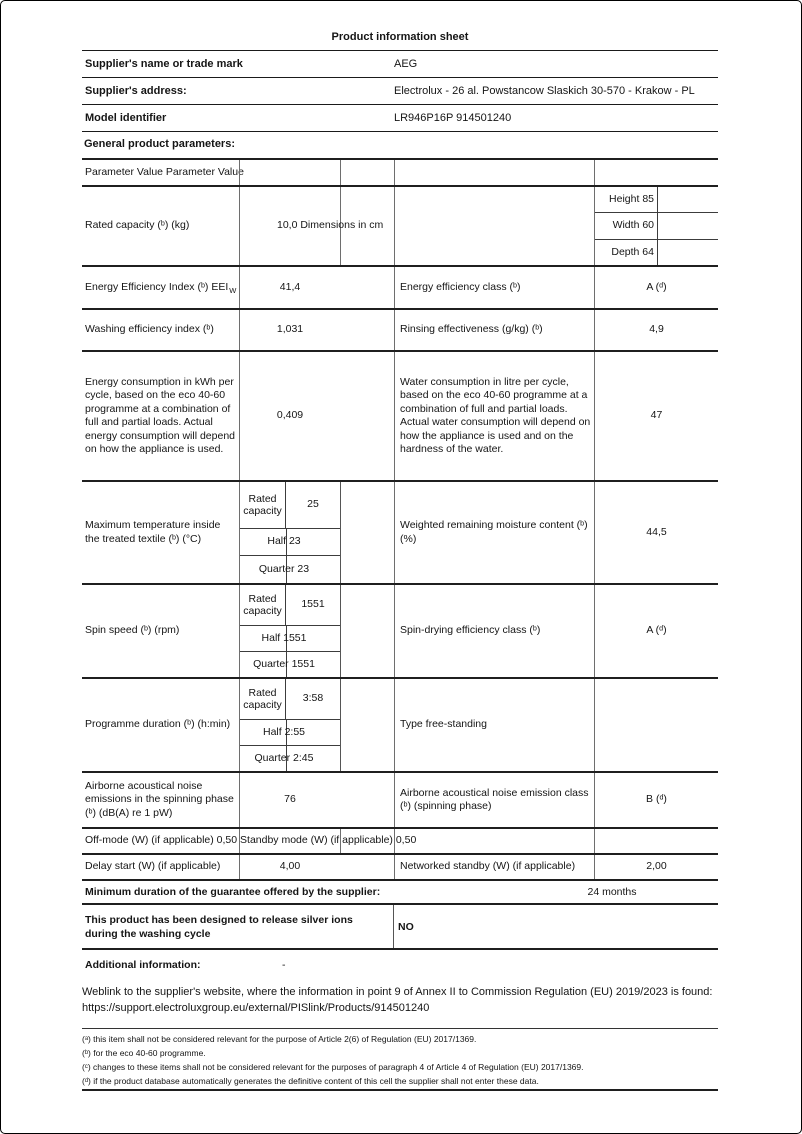  What do you see at coordinates (494, 867) in the screenshot?
I see `networked-standby-label: Networked standby (W) (if applicable)` at bounding box center [494, 867].